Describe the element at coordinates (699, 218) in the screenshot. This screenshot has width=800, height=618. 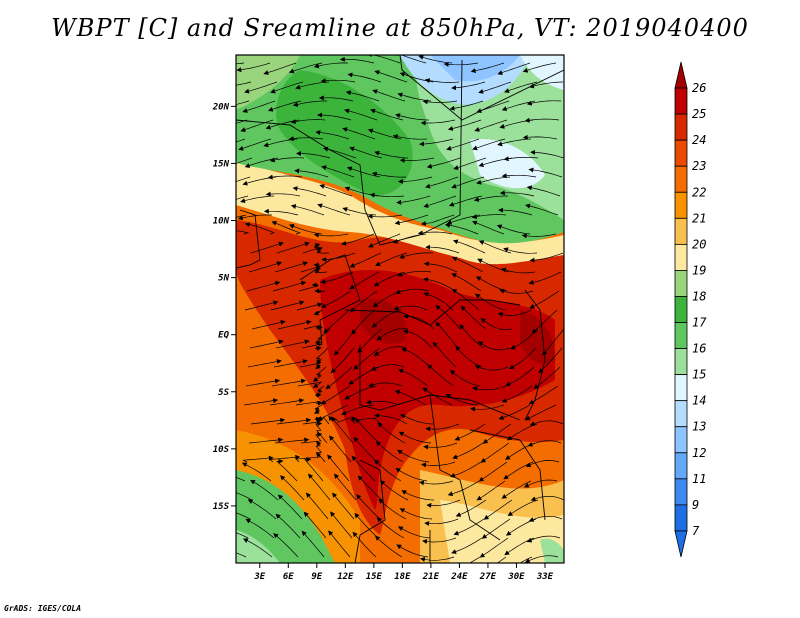
I see `colorbar-label: 21` at that location.